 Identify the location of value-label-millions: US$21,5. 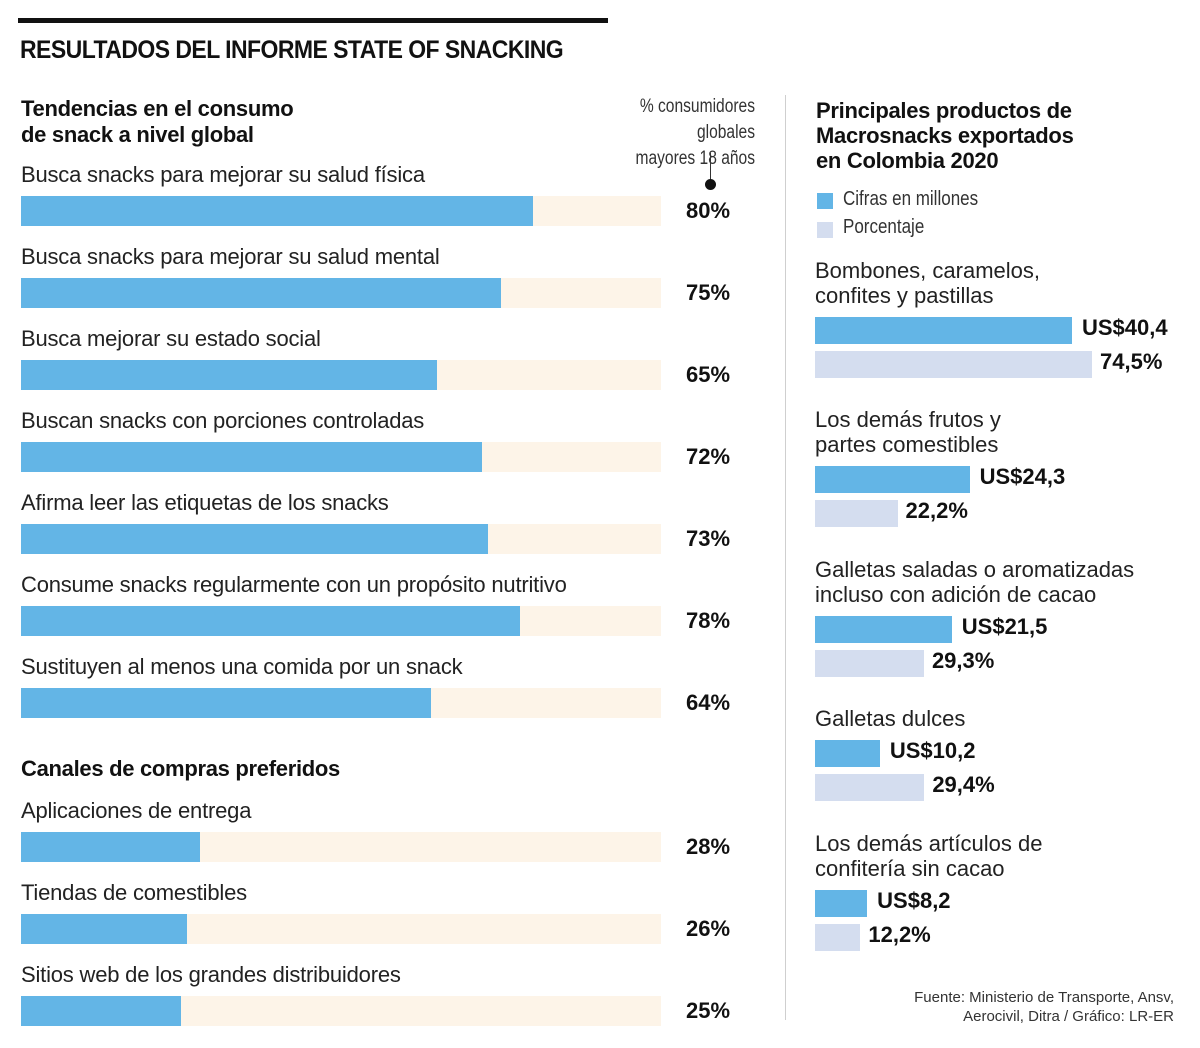
(1004, 626).